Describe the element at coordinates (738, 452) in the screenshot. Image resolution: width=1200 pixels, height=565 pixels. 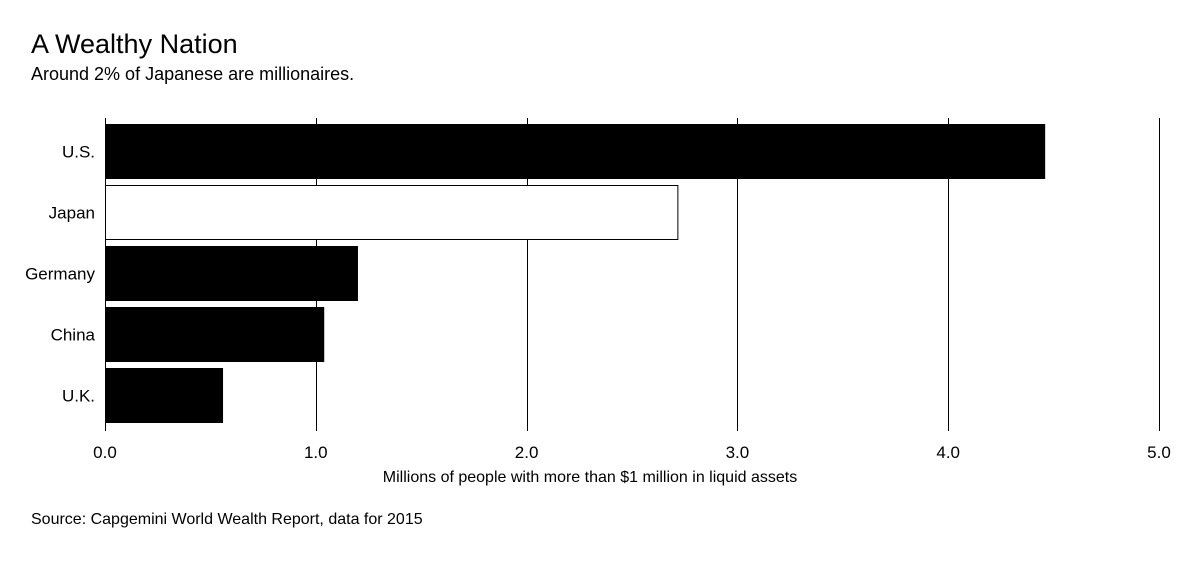
I see `x-tick-label: 3.0` at that location.